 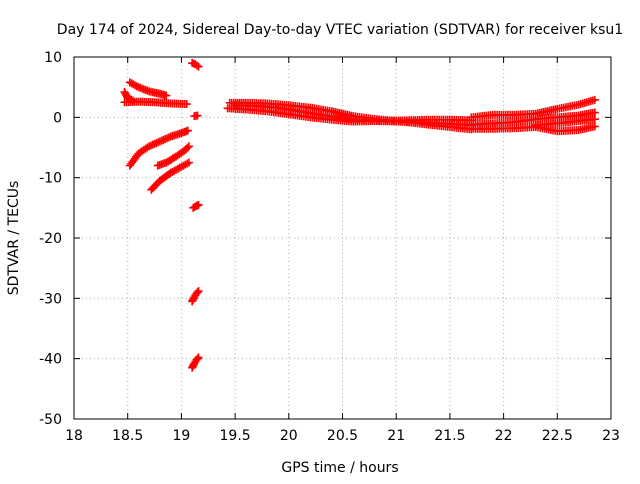 I want to click on x-tick-label: 23, so click(x=611, y=436).